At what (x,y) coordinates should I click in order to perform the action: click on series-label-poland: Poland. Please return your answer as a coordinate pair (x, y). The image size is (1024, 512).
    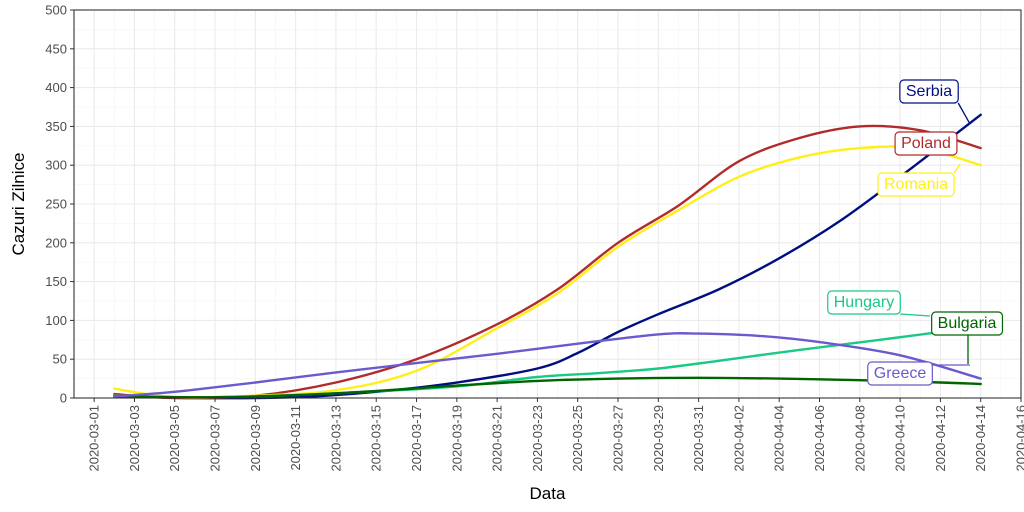
    Looking at the image, I should click on (926, 143).